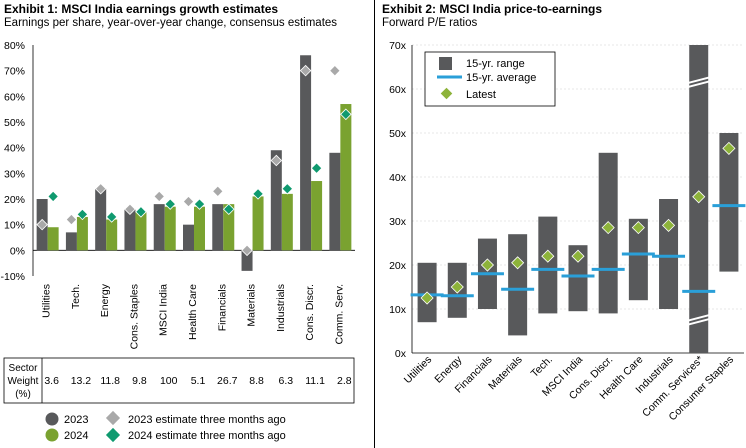 The width and height of the screenshot is (746, 448). Describe the element at coordinates (193, 312) in the screenshot. I see `category-label: Health Care` at that location.